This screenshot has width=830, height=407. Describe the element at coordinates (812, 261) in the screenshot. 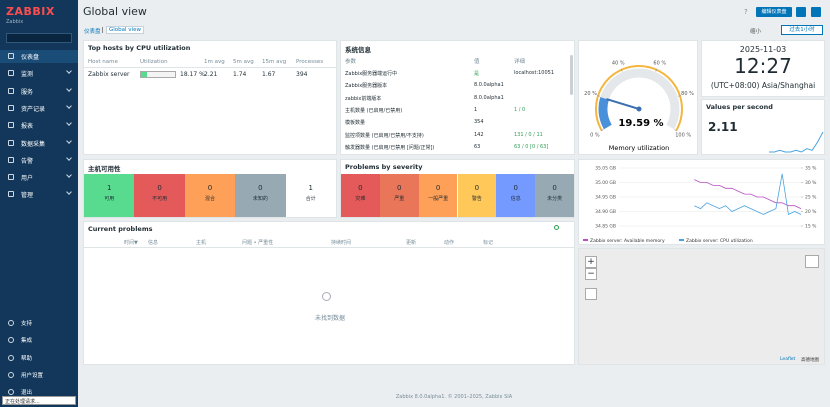

I see `filter-button` at that location.